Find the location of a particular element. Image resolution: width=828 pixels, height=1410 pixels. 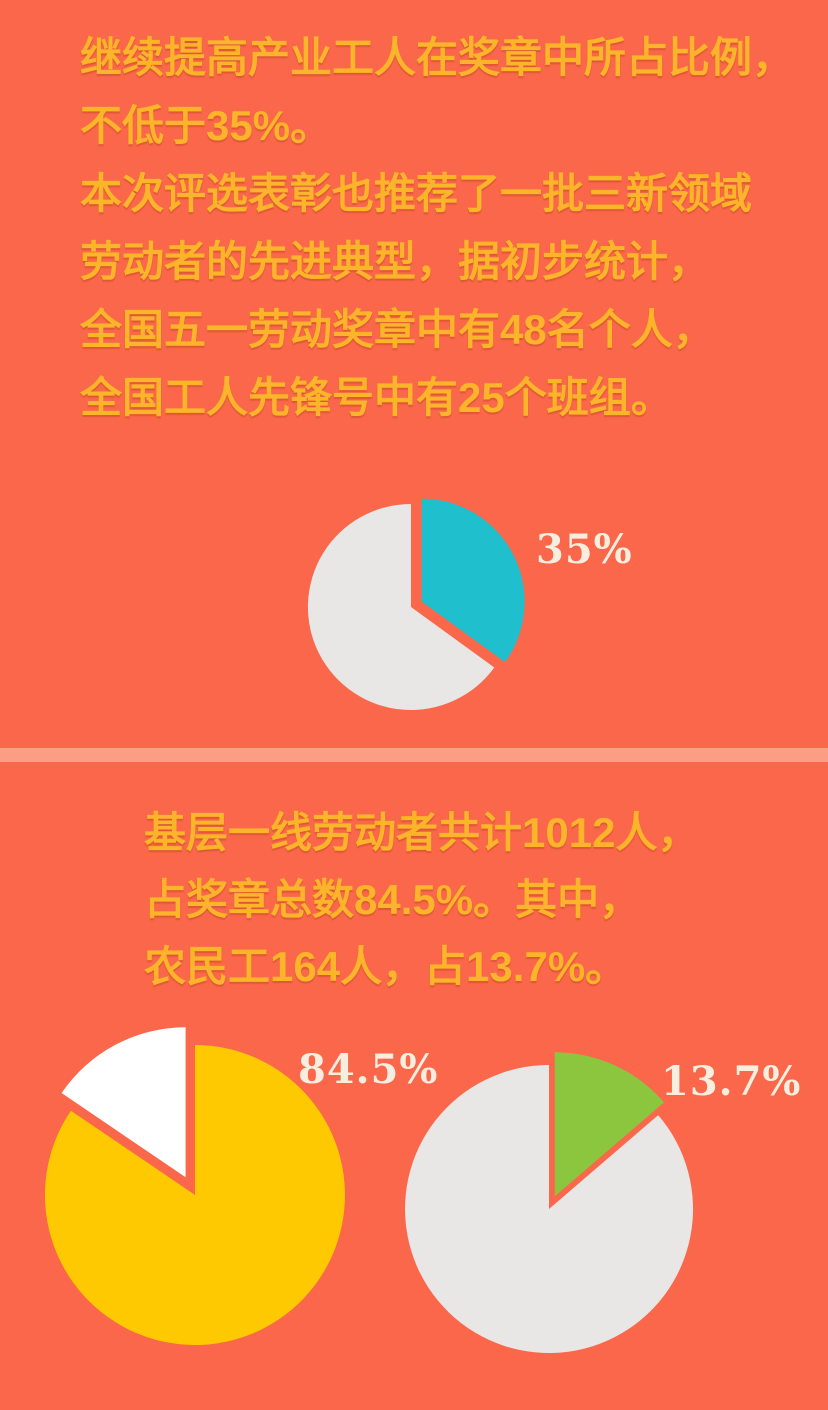

pie-845-slice-remainder is located at coordinates (123, 1102).